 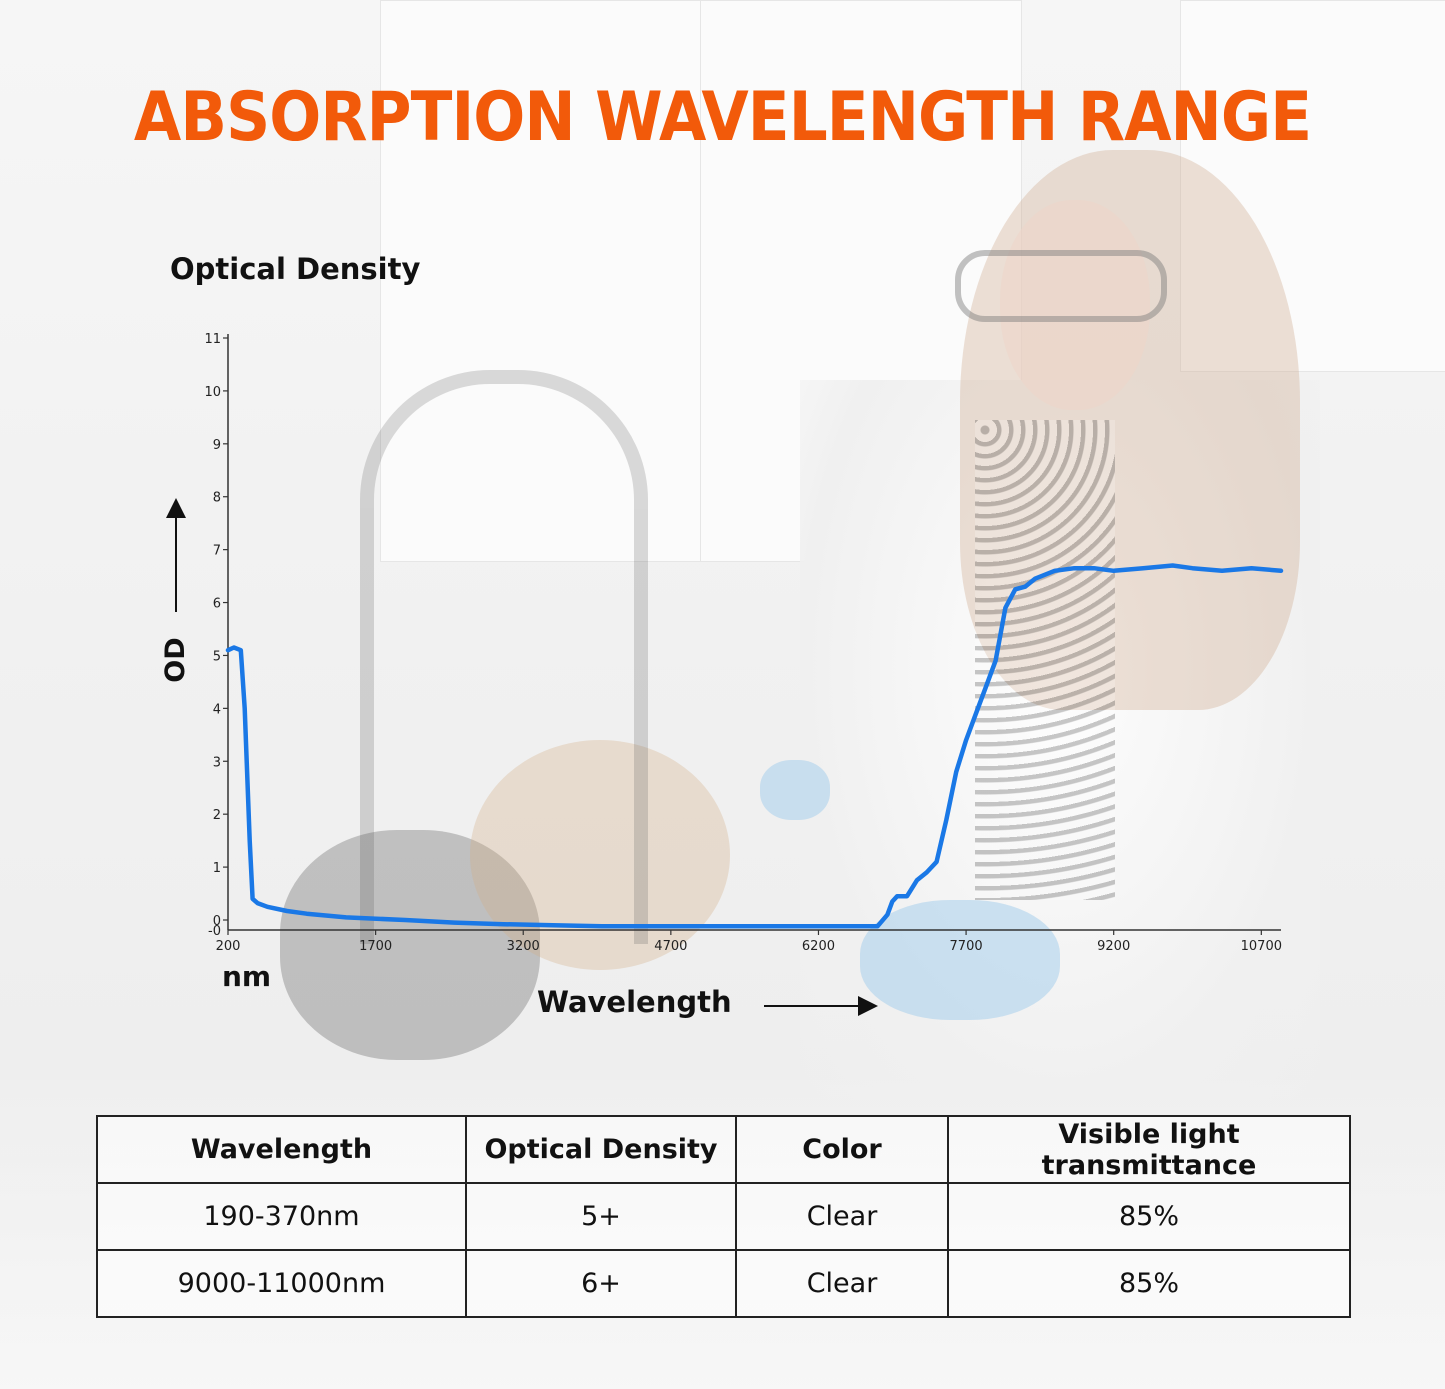 What do you see at coordinates (818, 946) in the screenshot?
I see `x-tick-label: 6200` at bounding box center [818, 946].